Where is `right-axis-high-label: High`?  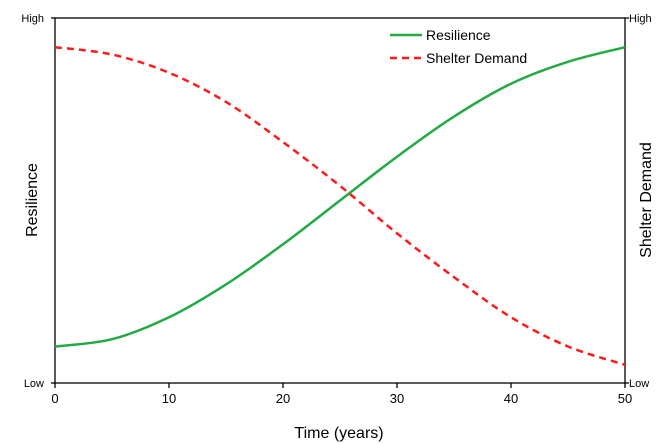
right-axis-high-label: High is located at coordinates (640, 19).